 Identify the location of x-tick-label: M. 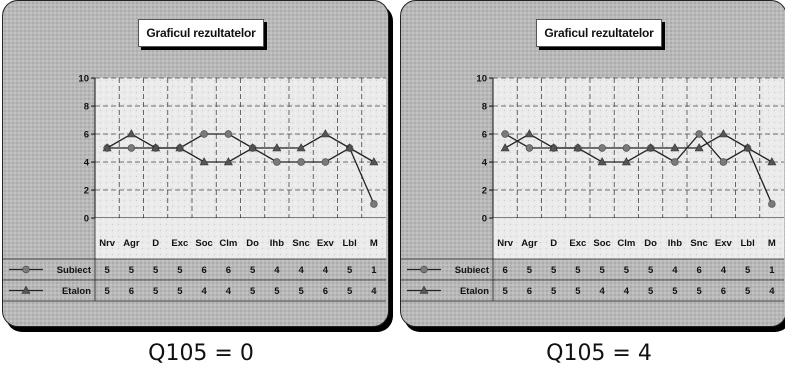
(772, 243).